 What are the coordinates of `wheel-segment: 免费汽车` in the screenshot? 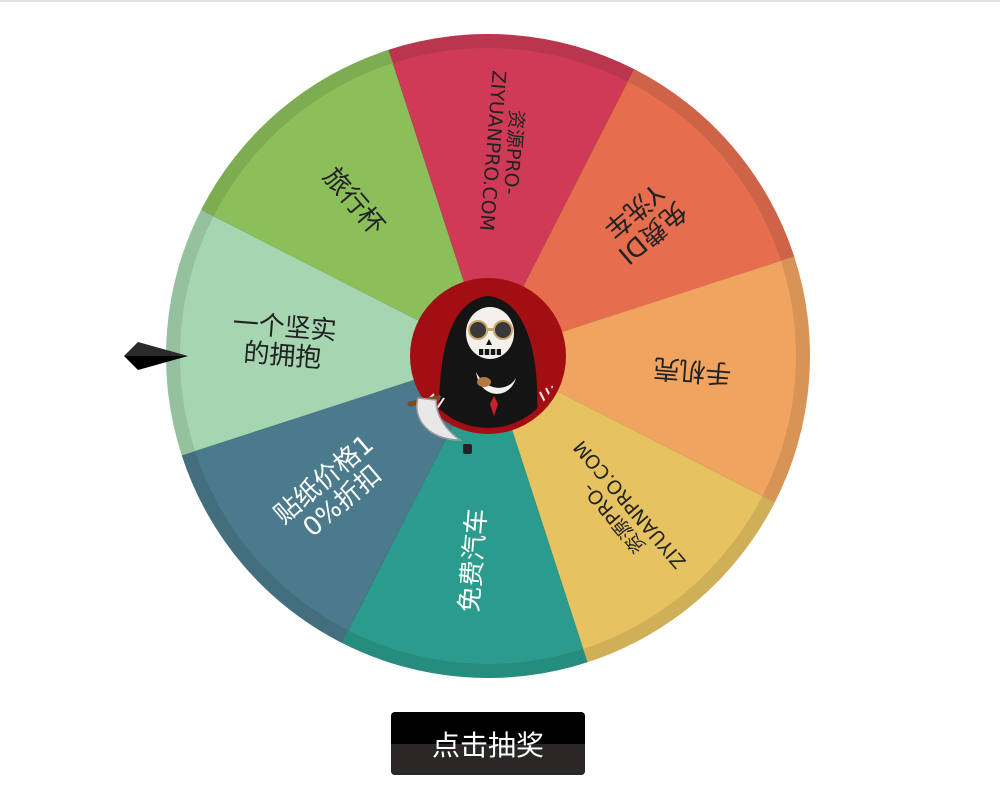 It's located at (464, 517).